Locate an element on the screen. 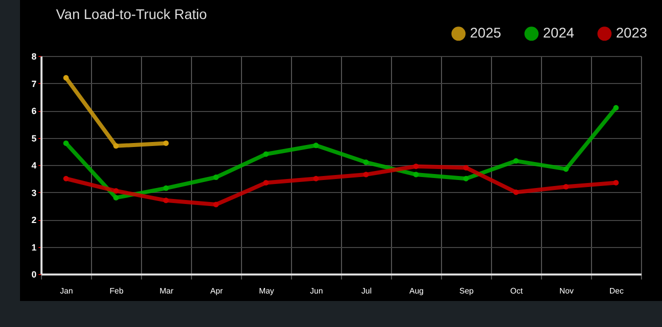 This screenshot has width=662, height=327. y-tick-label: 7 is located at coordinates (33, 83).